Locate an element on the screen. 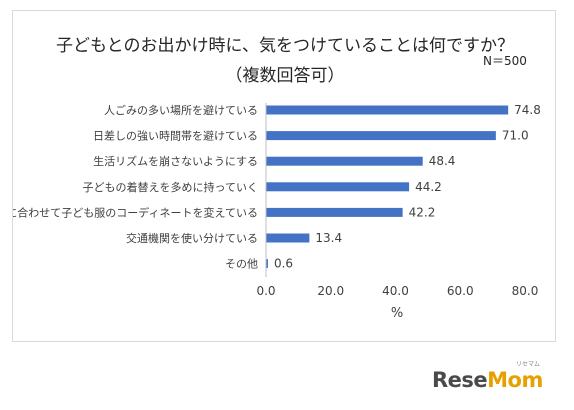 This screenshot has height=410, width=574. value-label: 44.2 is located at coordinates (428, 187).